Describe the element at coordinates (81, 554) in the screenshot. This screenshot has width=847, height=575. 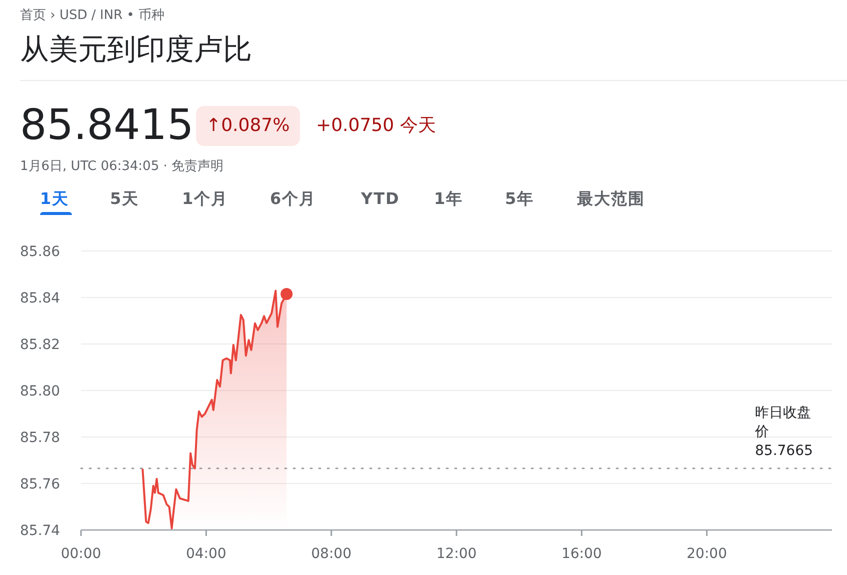
I see `x-tick-label: 00:00` at that location.